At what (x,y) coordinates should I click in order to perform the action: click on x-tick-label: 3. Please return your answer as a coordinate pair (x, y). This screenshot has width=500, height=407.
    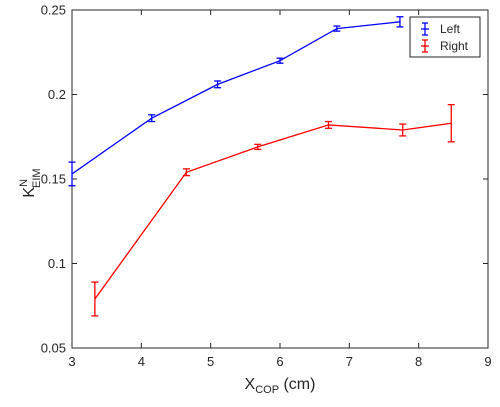
    Looking at the image, I should click on (71, 361).